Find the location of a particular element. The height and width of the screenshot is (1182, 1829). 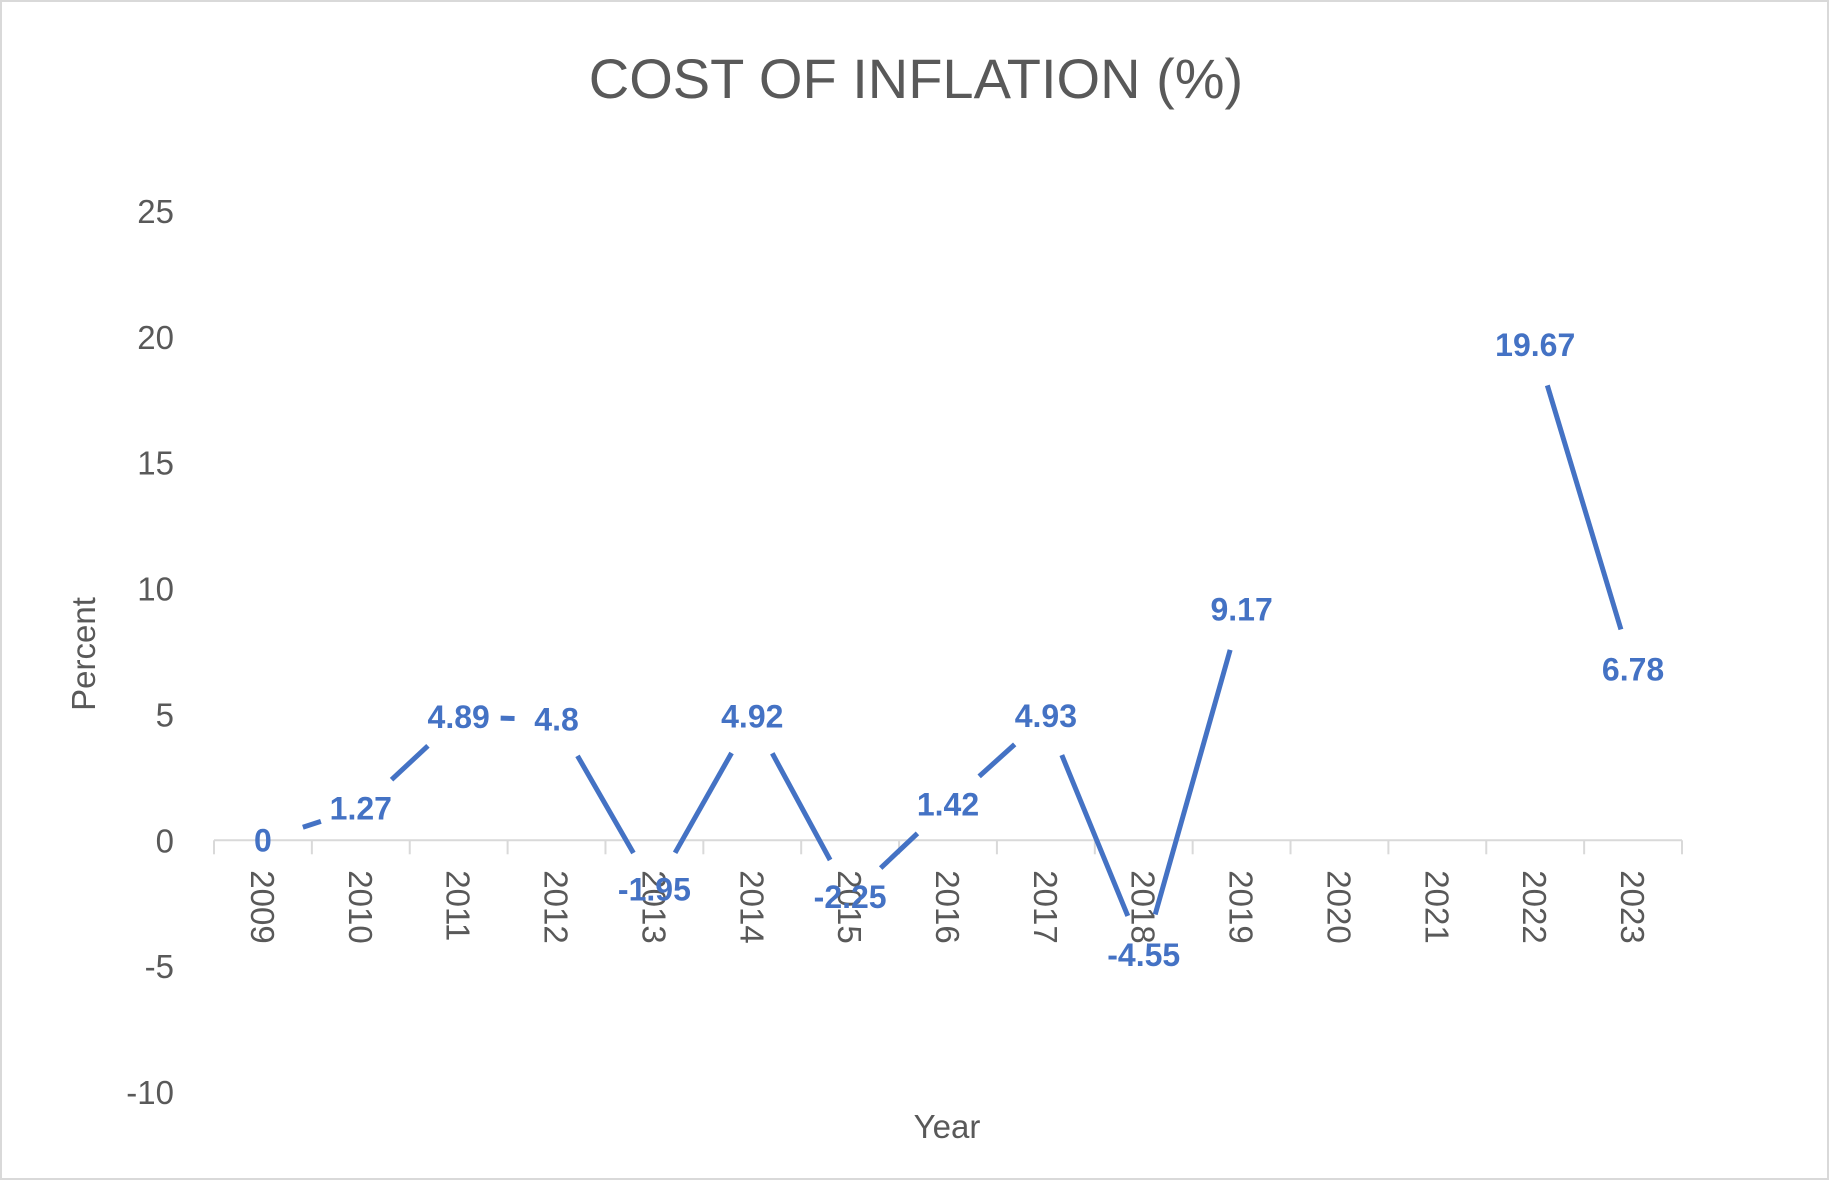

x-tick-label: 2010 is located at coordinates (360, 906).